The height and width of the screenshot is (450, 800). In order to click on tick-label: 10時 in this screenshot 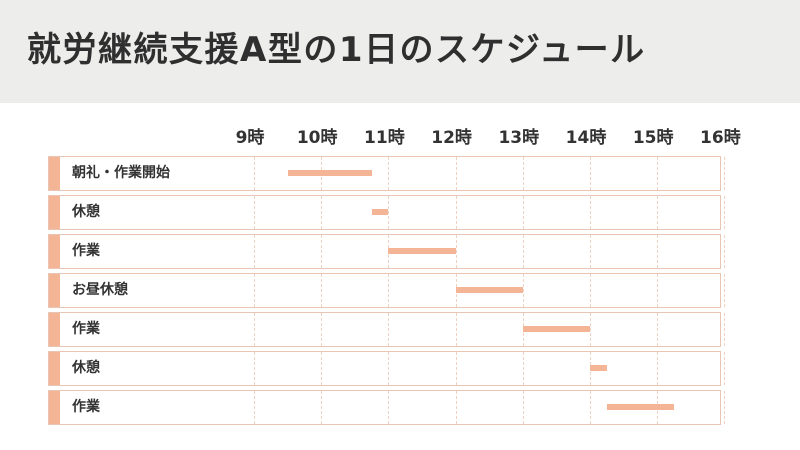, I will do `click(317, 138)`.